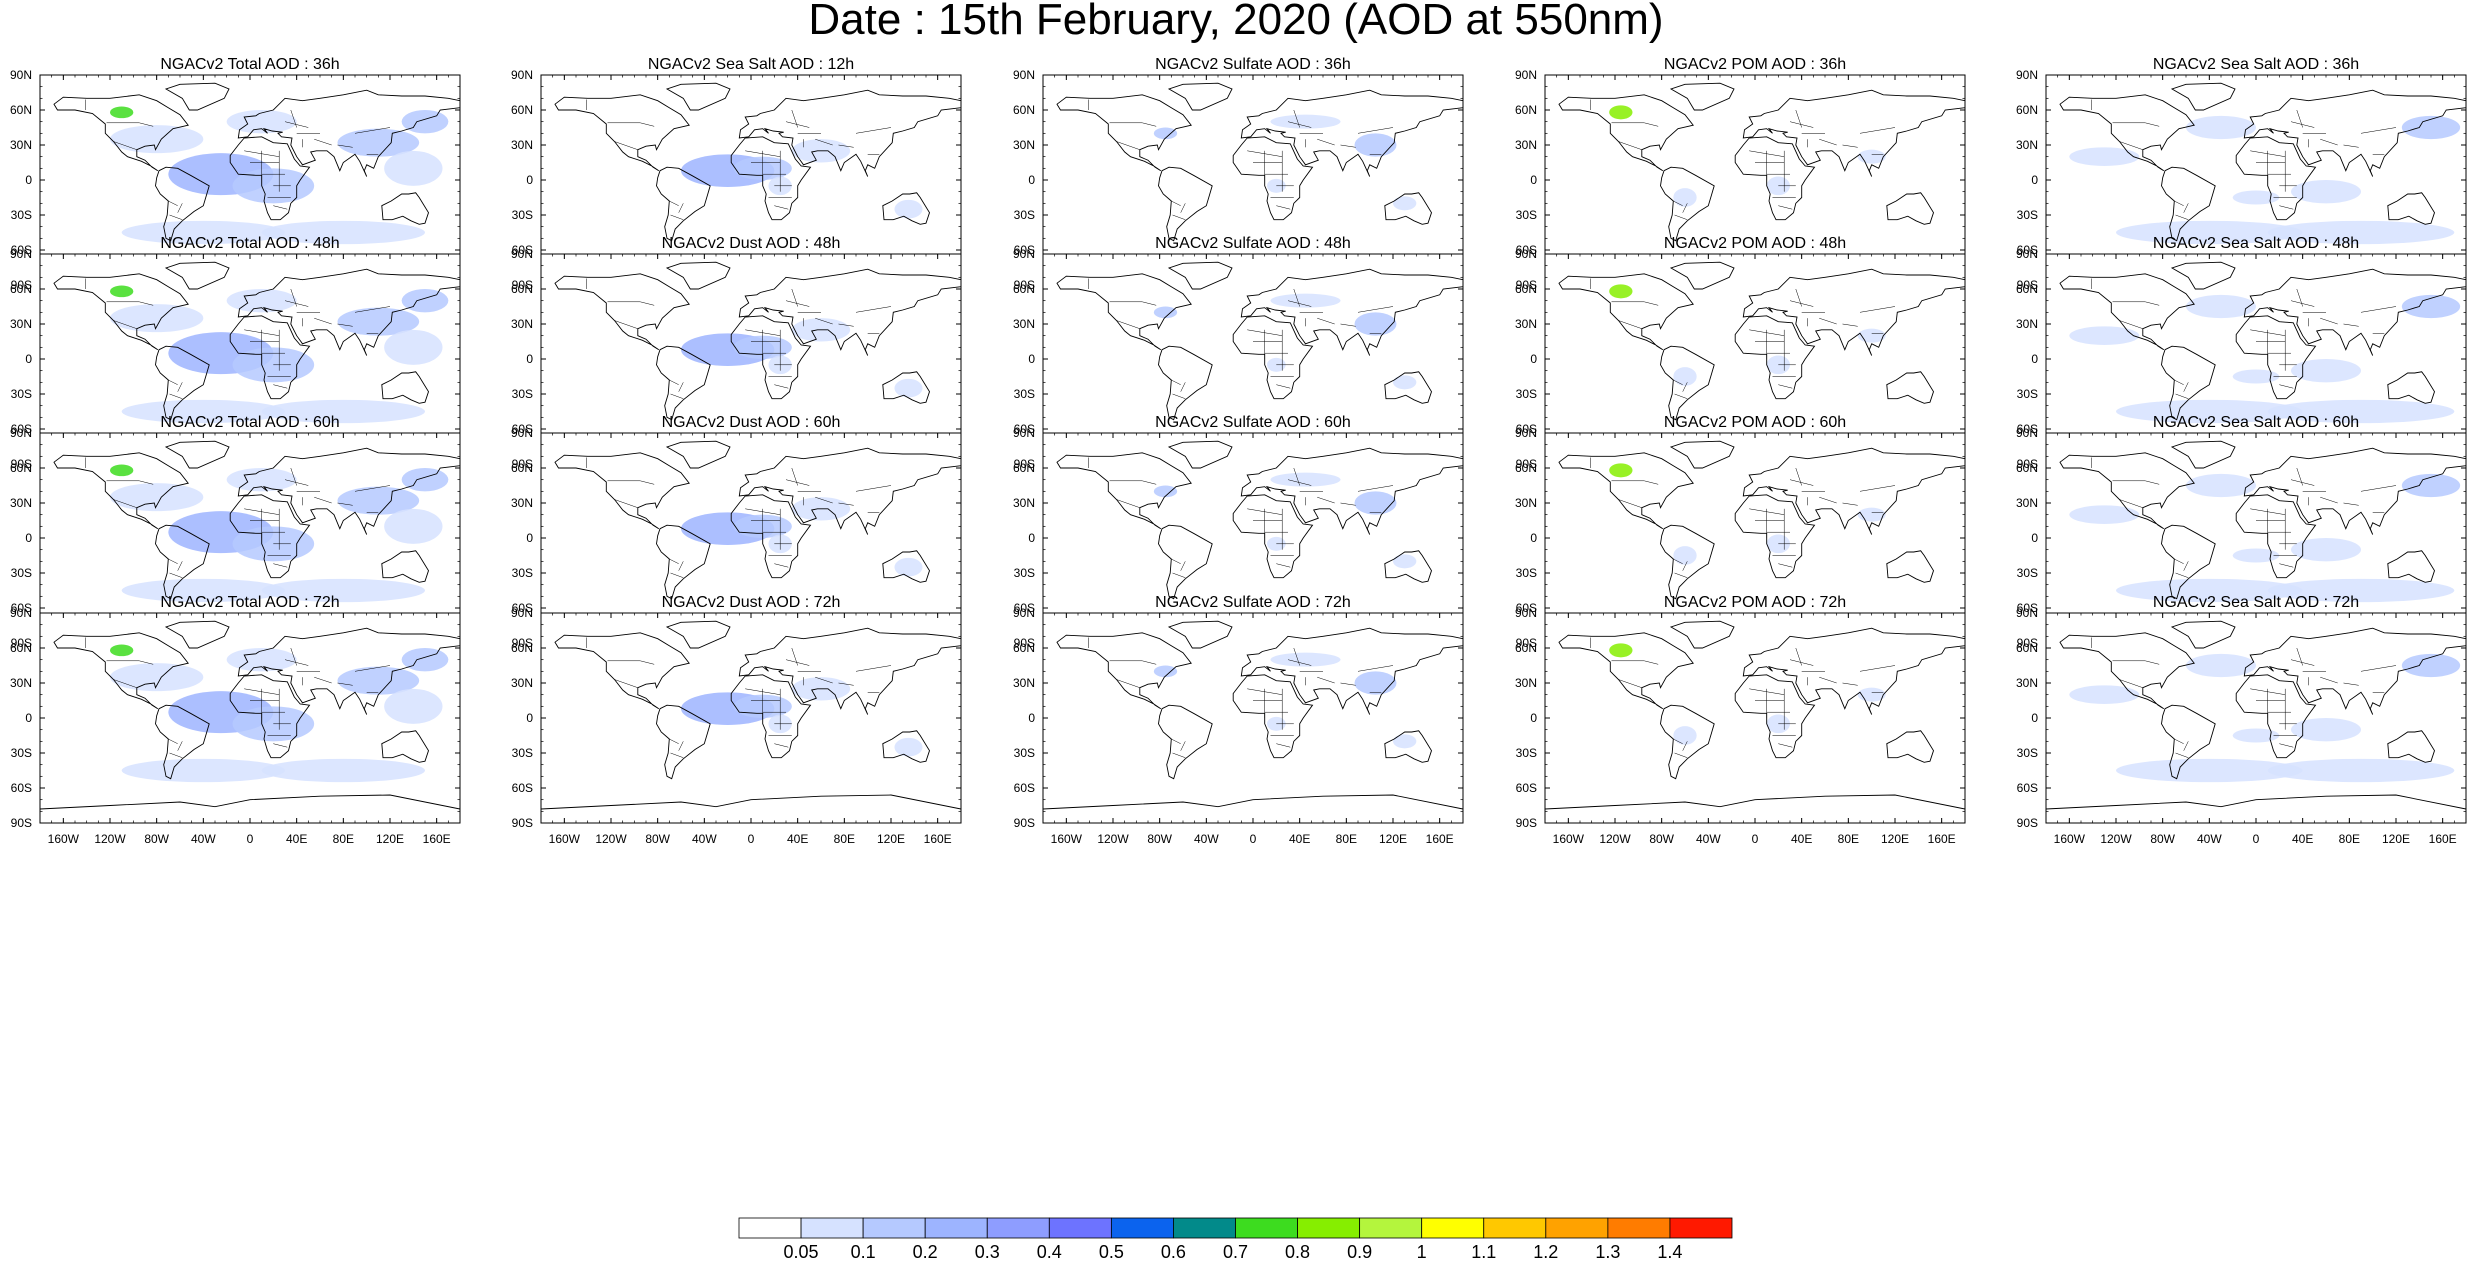  Describe the element at coordinates (2162, 839) in the screenshot. I see `lon-tick-label: 80W` at that location.